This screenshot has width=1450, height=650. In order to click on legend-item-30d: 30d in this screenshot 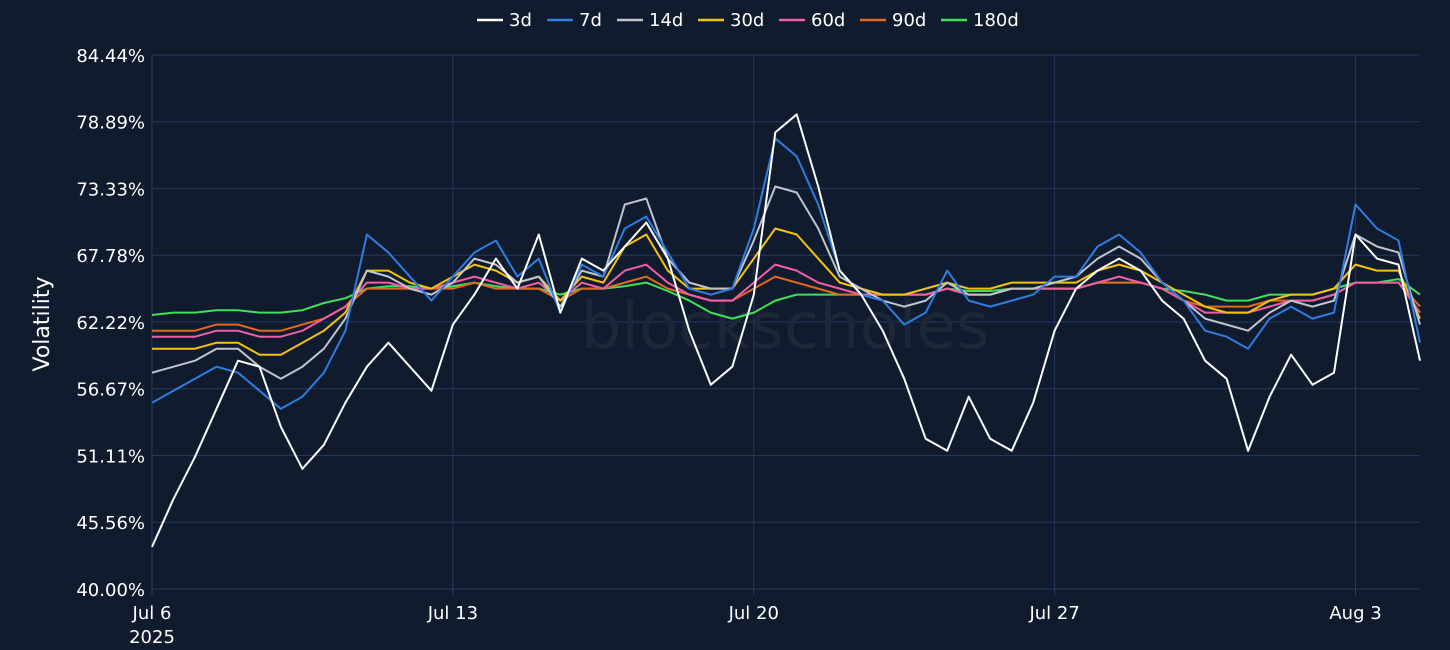, I will do `click(731, 20)`.